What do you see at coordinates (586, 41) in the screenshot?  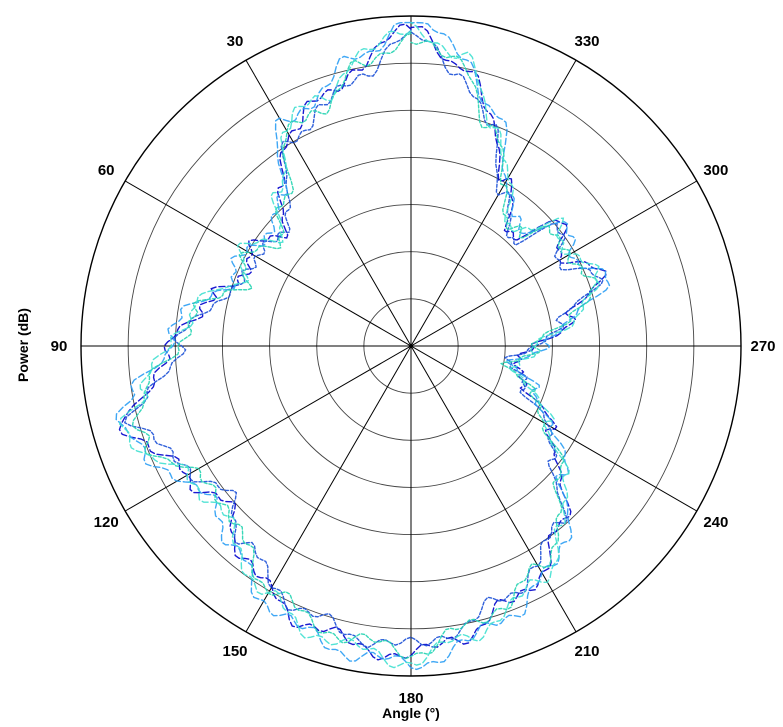 I see `angle-tick-label: 330` at bounding box center [586, 41].